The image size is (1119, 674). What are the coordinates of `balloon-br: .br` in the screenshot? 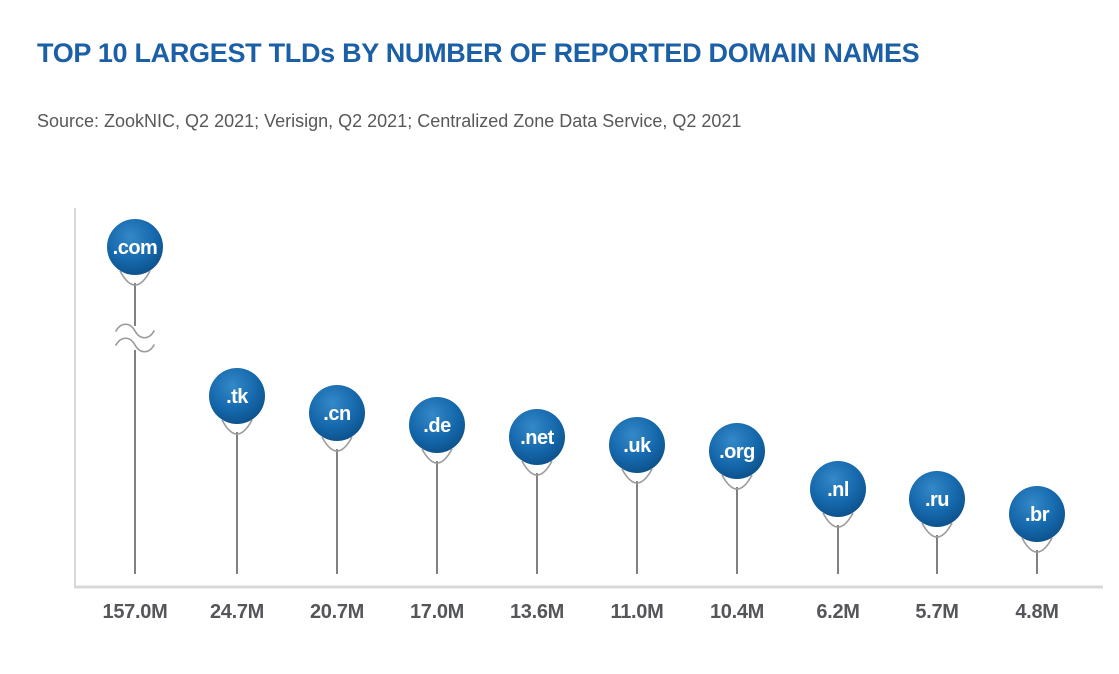 It's located at (1037, 530).